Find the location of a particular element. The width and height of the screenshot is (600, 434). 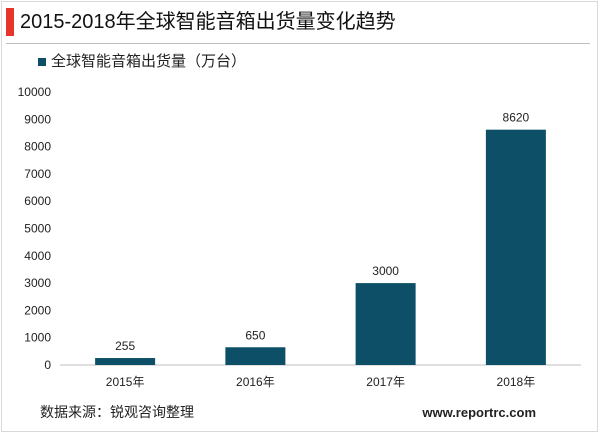

x-tick-label: 2017年 is located at coordinates (385, 382).